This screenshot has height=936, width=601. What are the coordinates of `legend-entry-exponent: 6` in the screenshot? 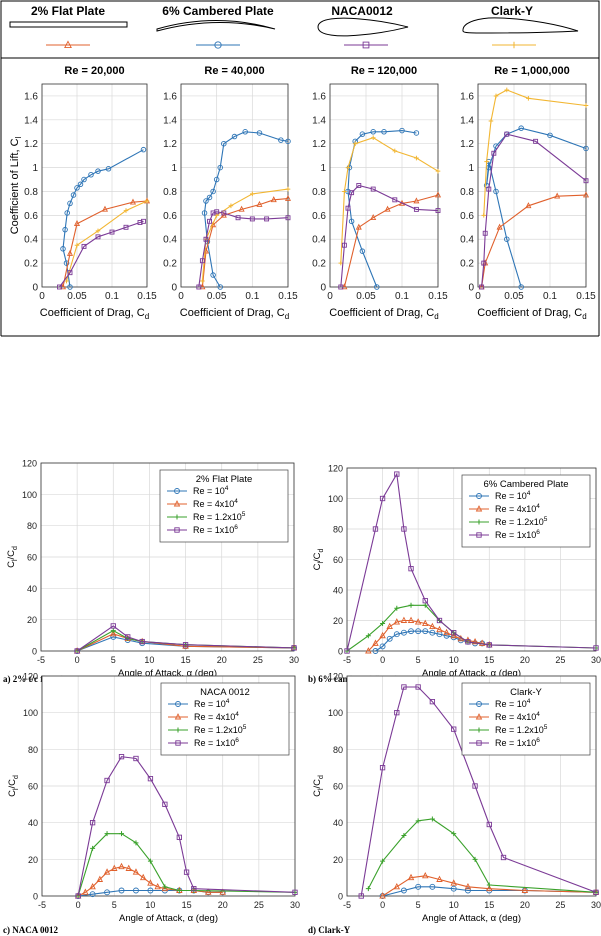 It's located at (237, 740).